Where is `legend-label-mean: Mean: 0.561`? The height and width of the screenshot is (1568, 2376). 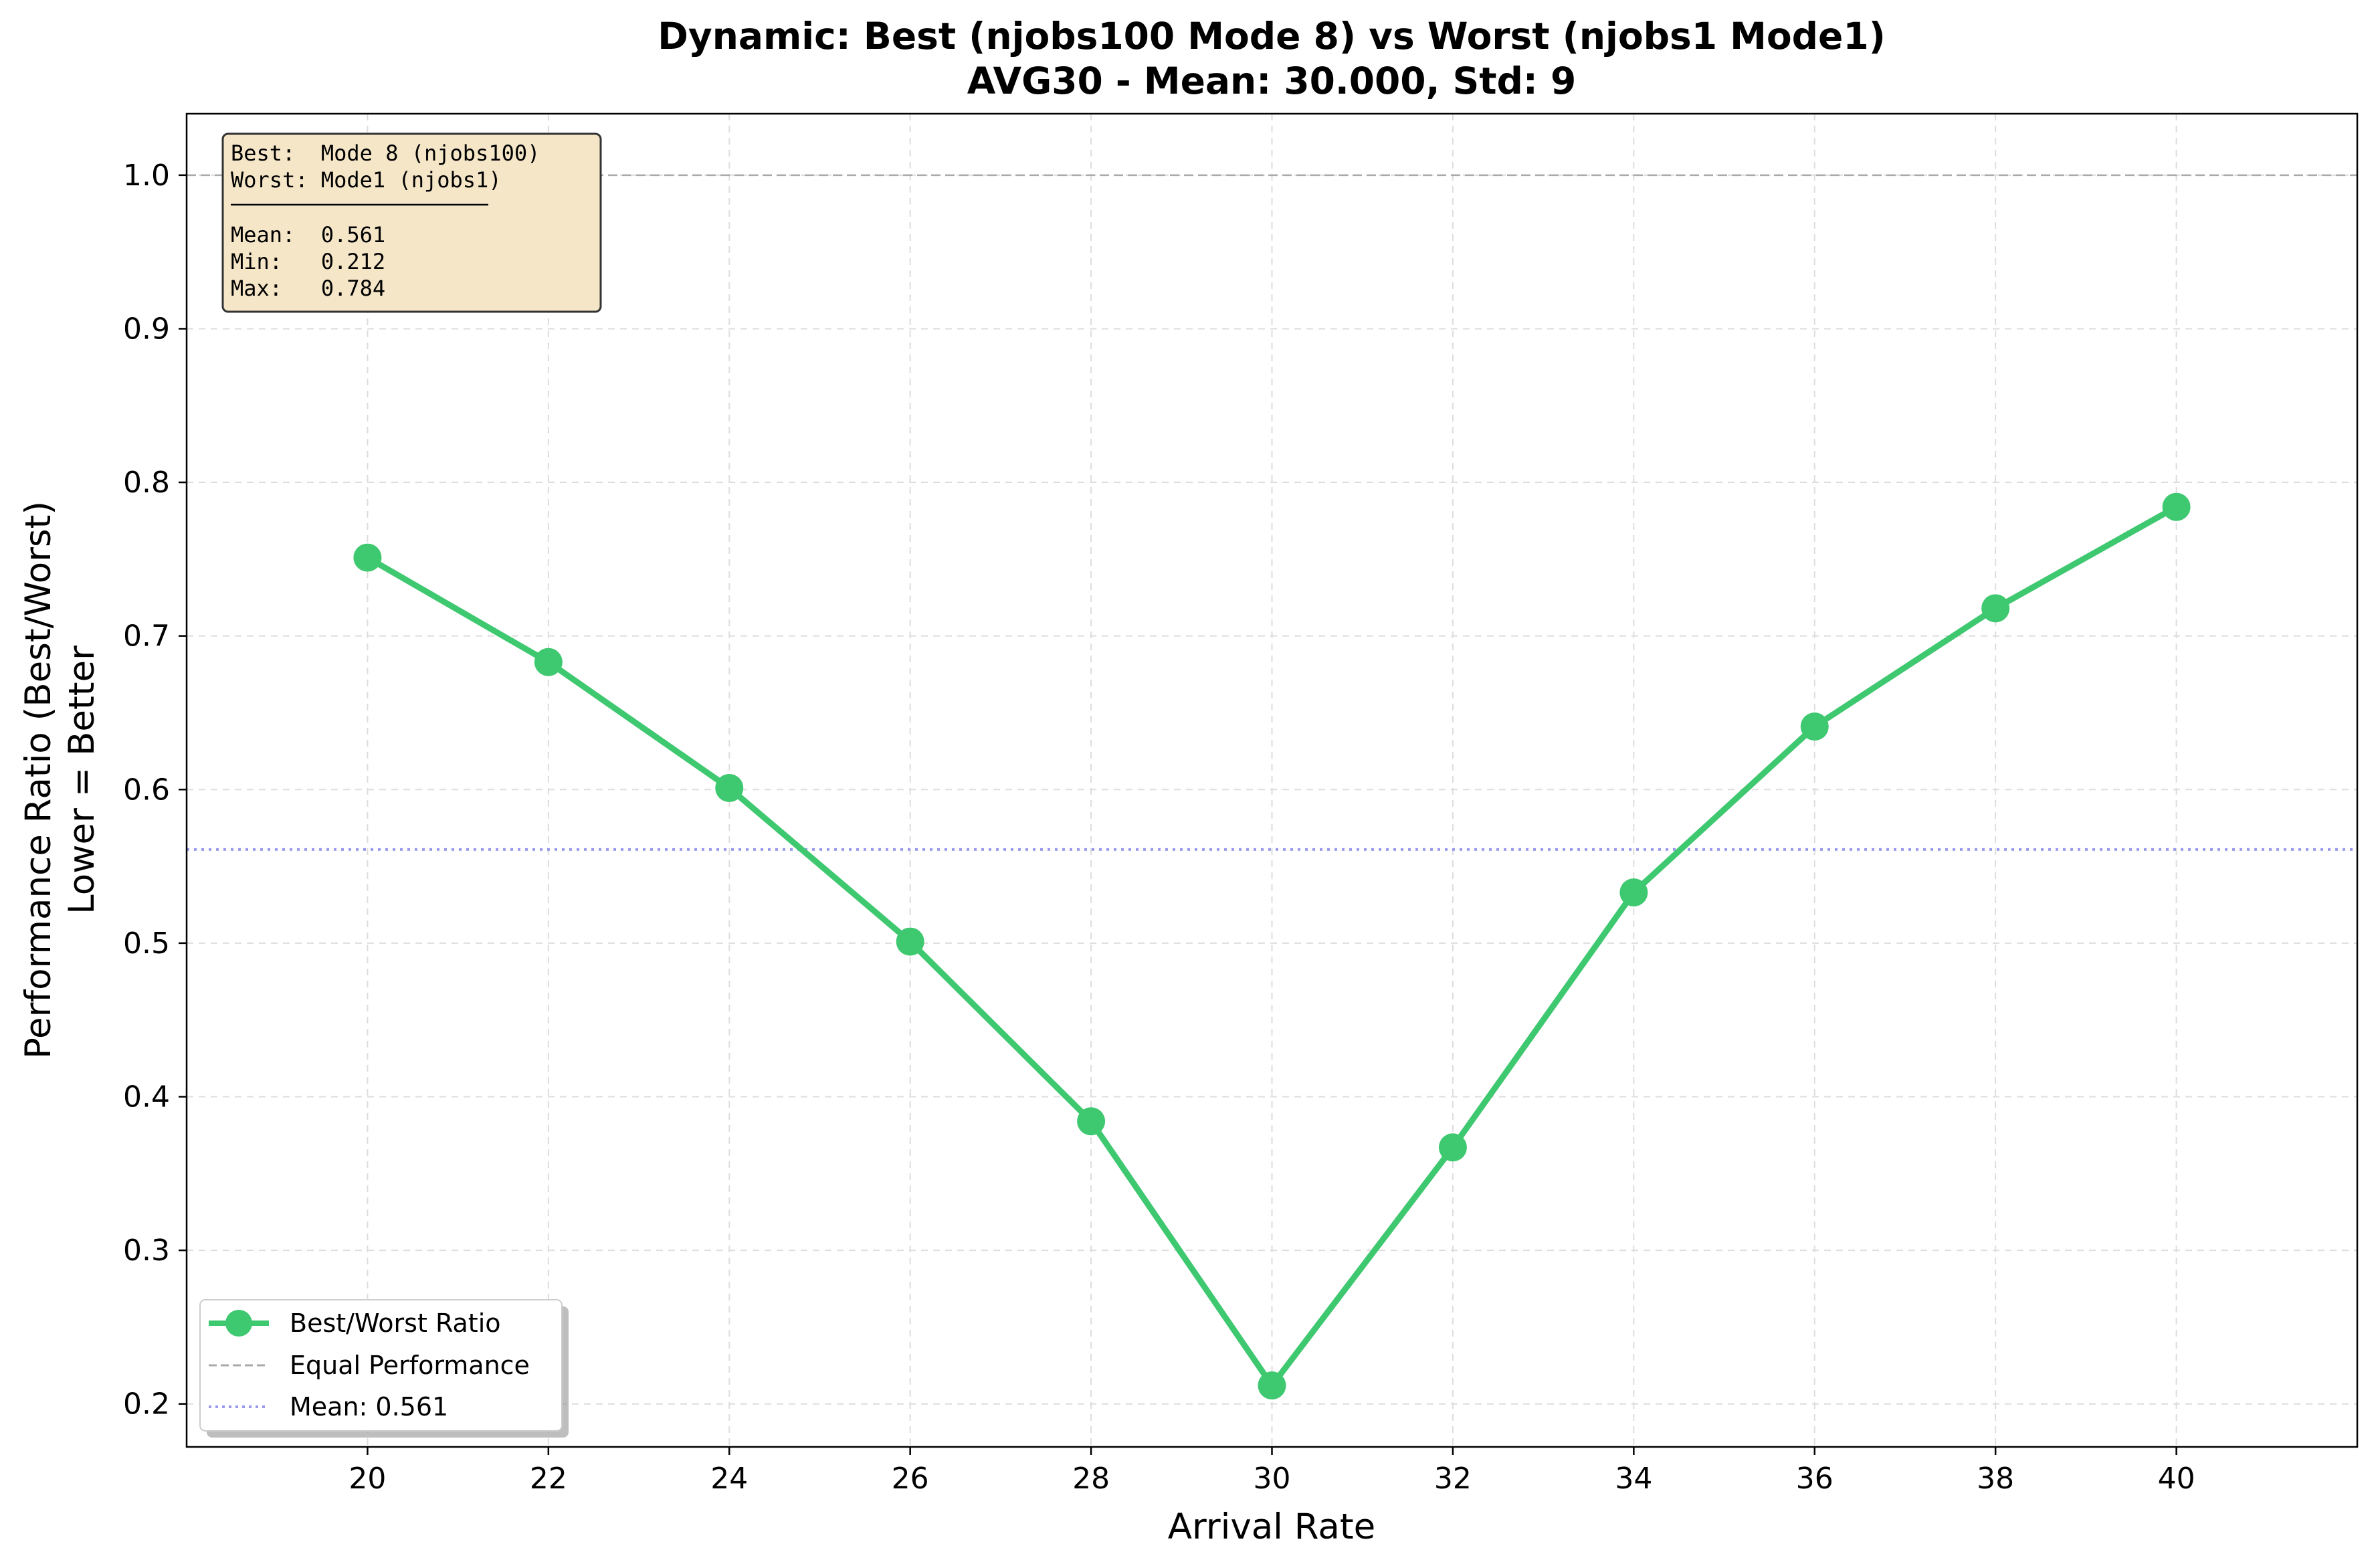 legend-label-mean: Mean: 0.561 is located at coordinates (369, 1407).